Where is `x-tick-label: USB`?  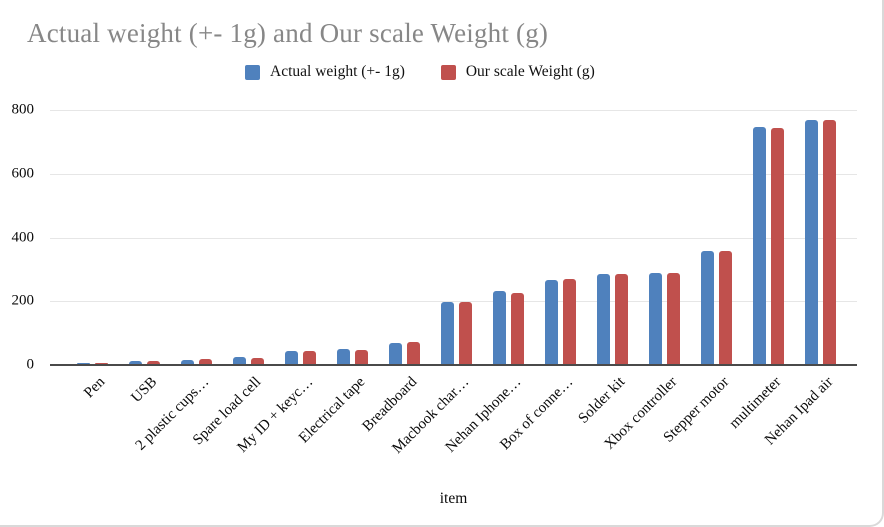
x-tick-label: USB is located at coordinates (144, 390).